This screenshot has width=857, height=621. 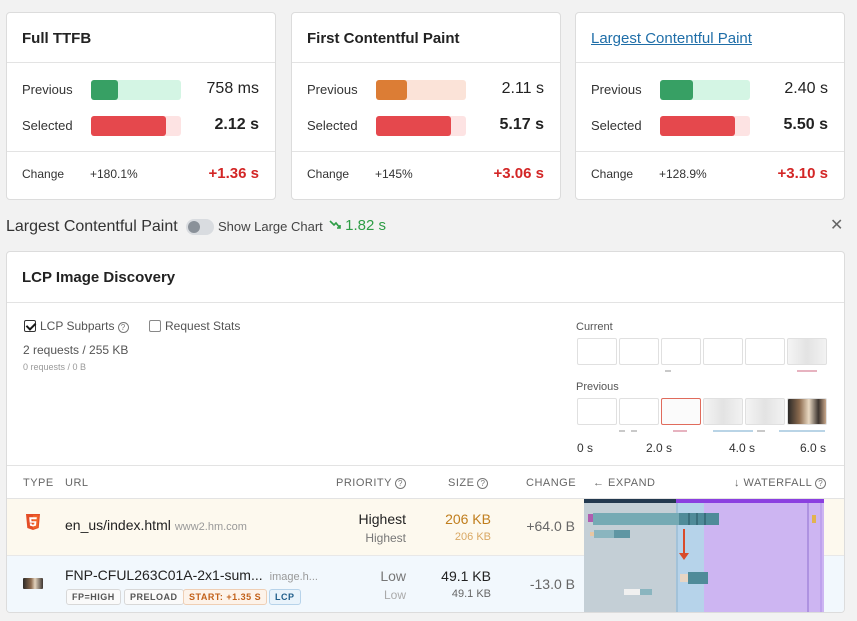 What do you see at coordinates (550, 526) in the screenshot?
I see `change-value: +64.0 B` at bounding box center [550, 526].